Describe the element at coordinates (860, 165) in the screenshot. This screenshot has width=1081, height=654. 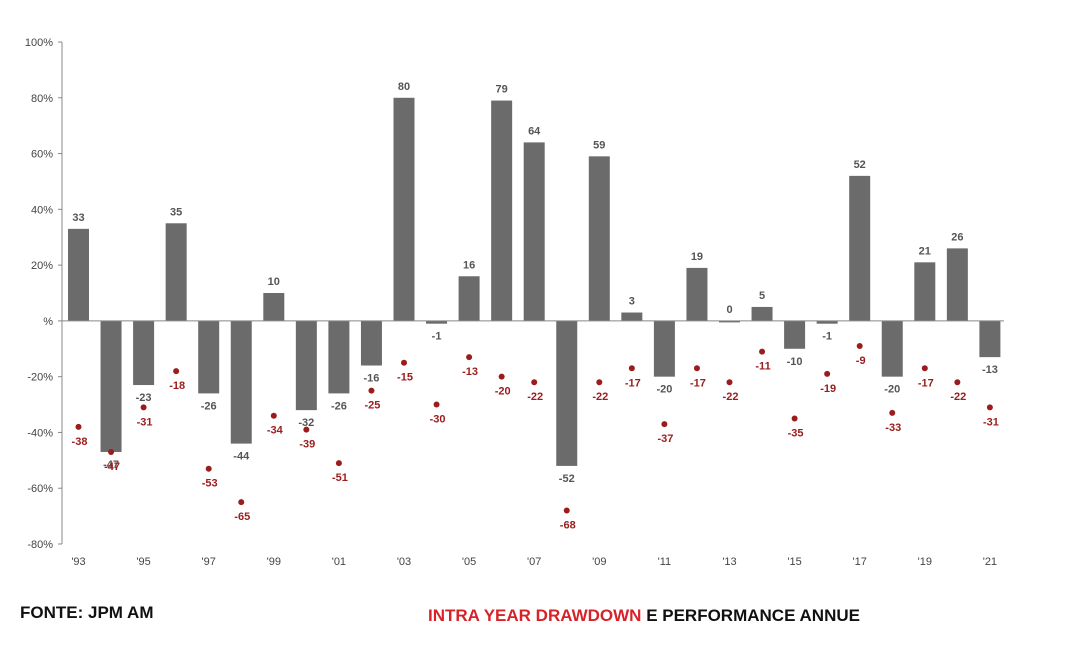
I see `bar-value-label: 52` at that location.